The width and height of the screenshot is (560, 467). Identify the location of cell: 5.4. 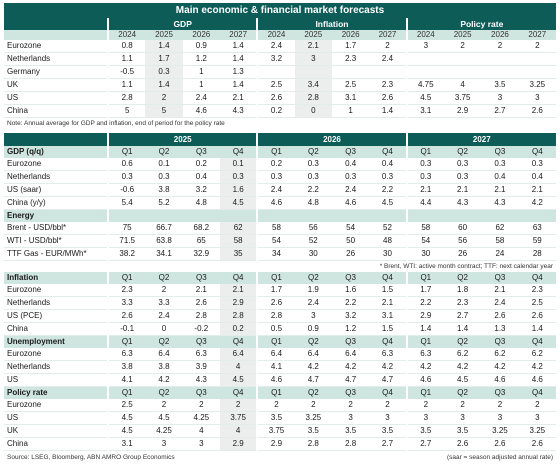
(126, 203).